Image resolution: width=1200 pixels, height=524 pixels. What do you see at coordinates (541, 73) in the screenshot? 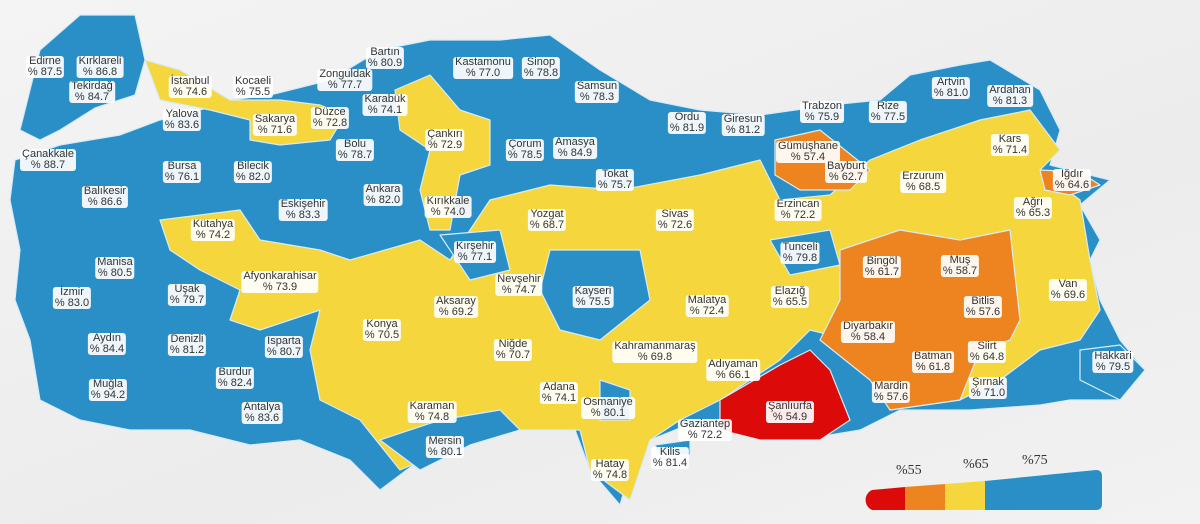
I see `province-value: % 78.8` at bounding box center [541, 73].